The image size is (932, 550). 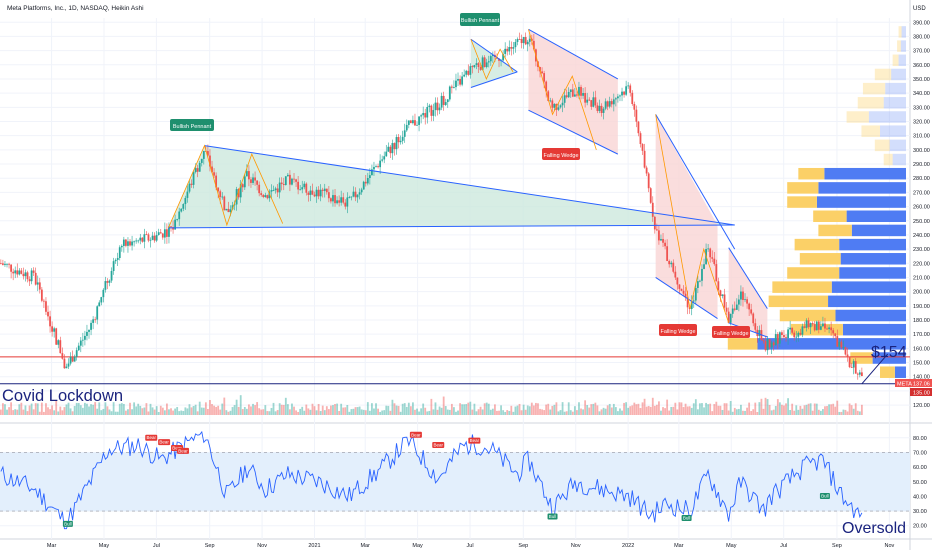 I want to click on price-tick-label: 170.00, so click(x=921, y=335).